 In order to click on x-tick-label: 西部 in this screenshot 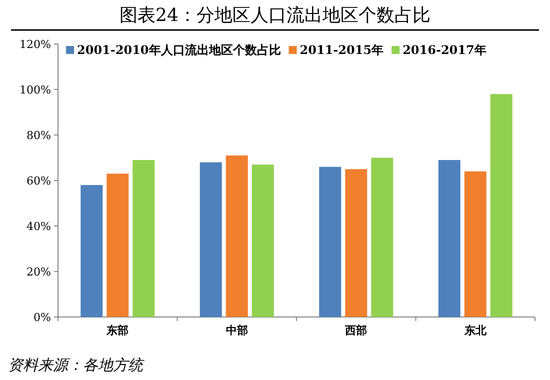, I will do `click(356, 330)`.